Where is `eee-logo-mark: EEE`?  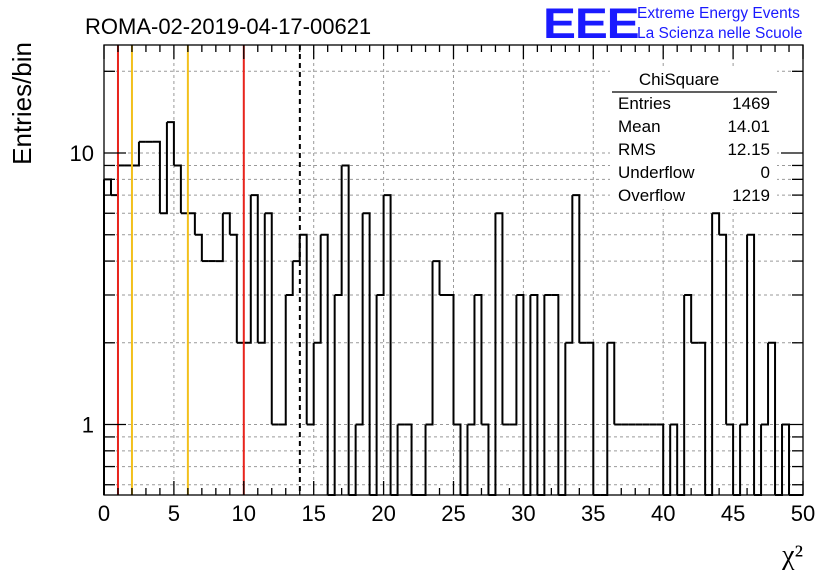 eee-logo-mark: EEE is located at coordinates (591, 24).